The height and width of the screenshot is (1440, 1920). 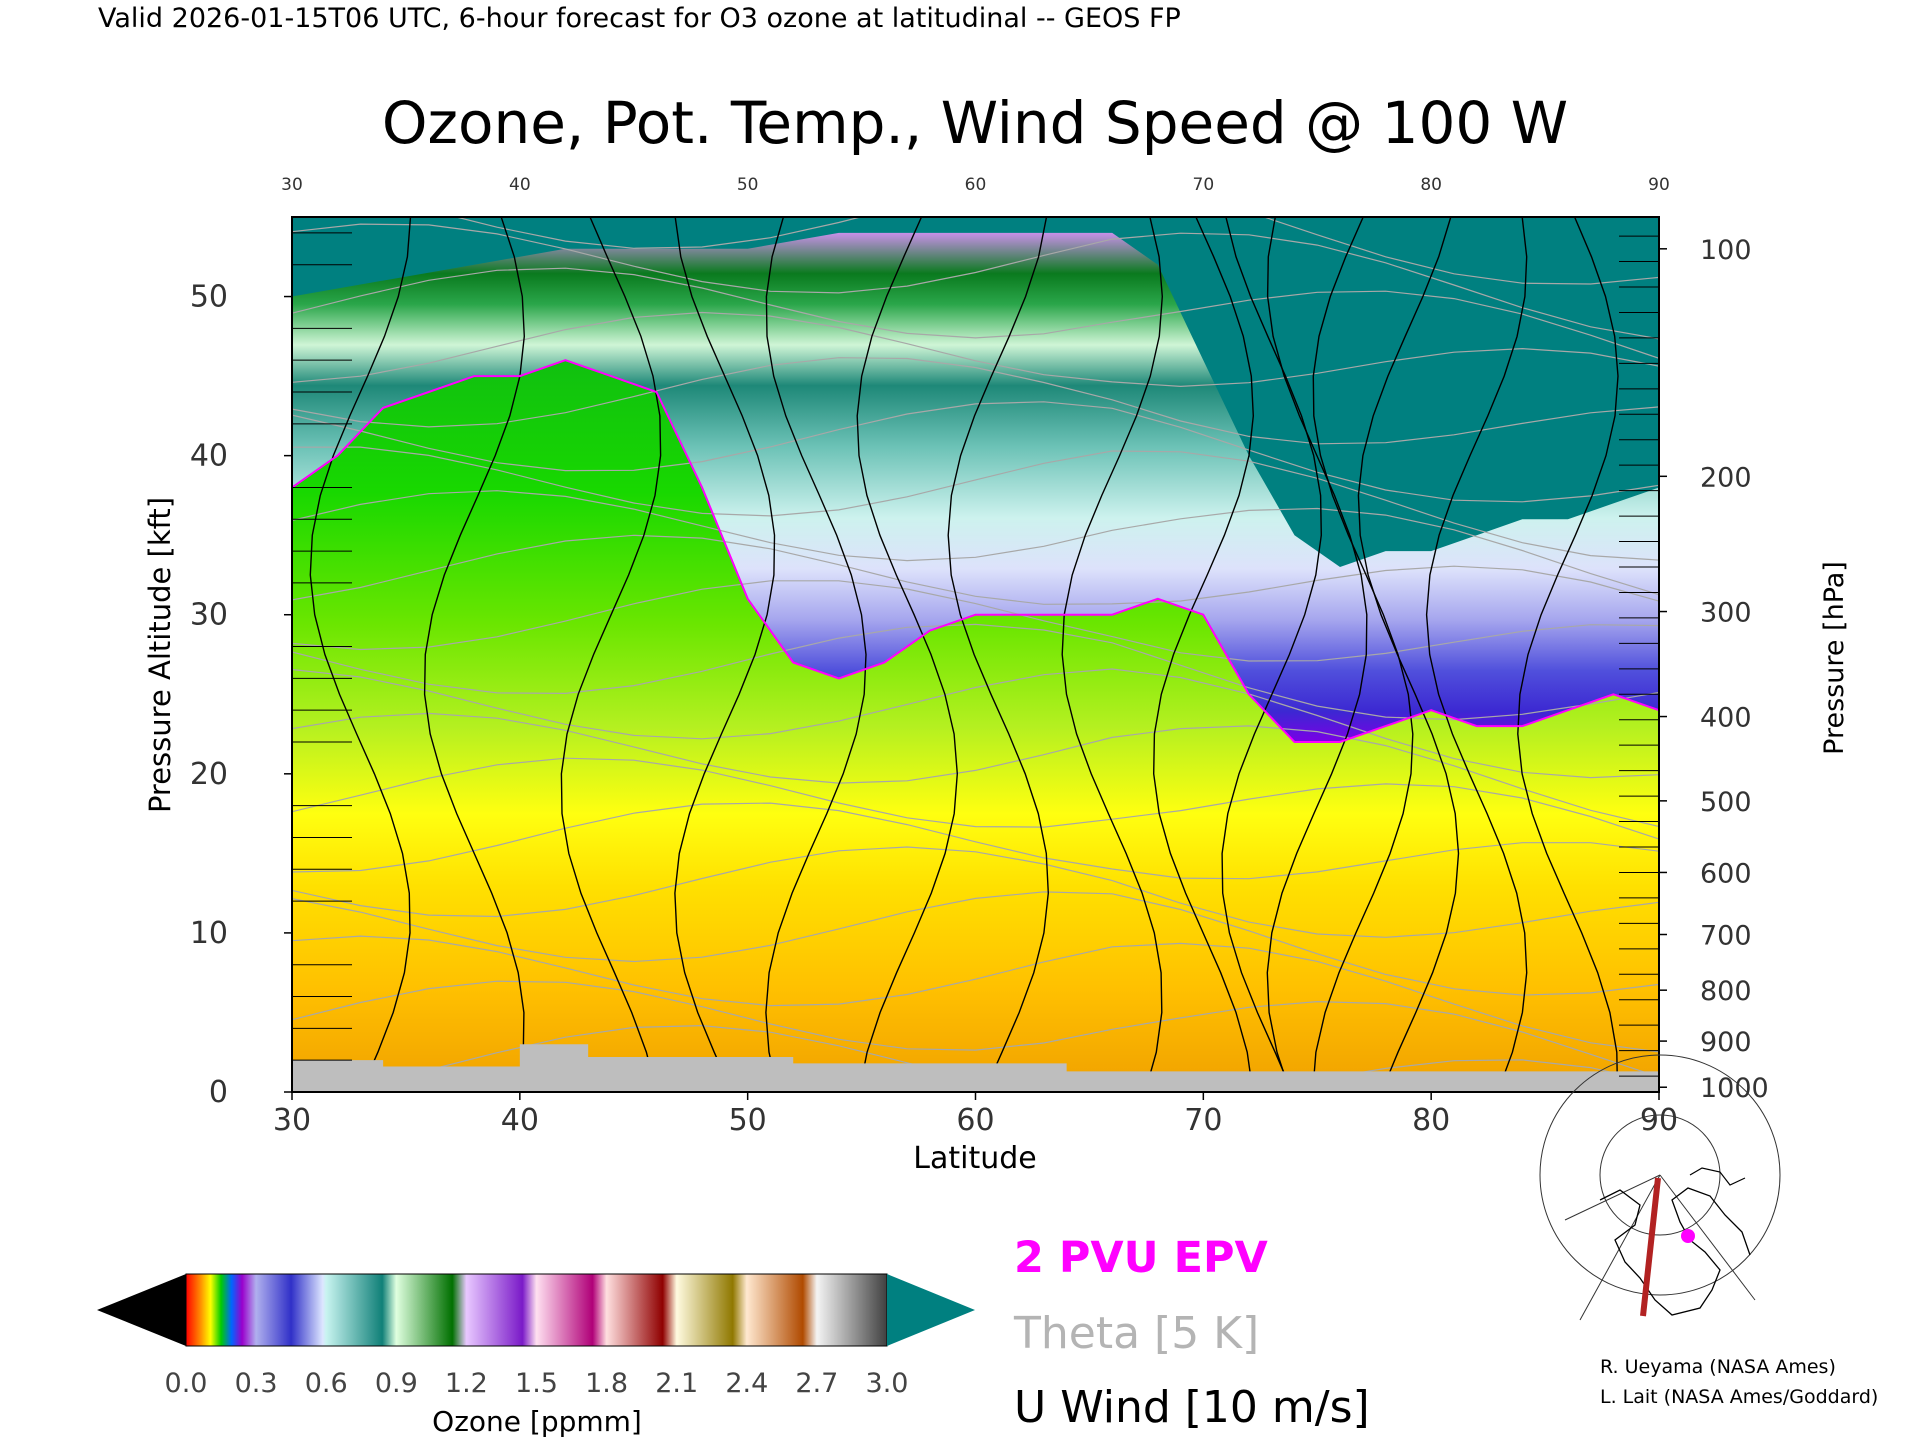 What do you see at coordinates (975, 1120) in the screenshot?
I see `x-tick-label: 60` at bounding box center [975, 1120].